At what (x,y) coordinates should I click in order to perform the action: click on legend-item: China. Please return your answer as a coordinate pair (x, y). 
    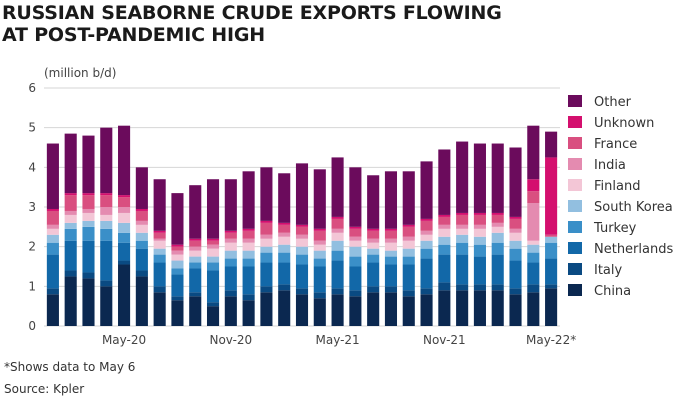
    Looking at the image, I should click on (599, 291).